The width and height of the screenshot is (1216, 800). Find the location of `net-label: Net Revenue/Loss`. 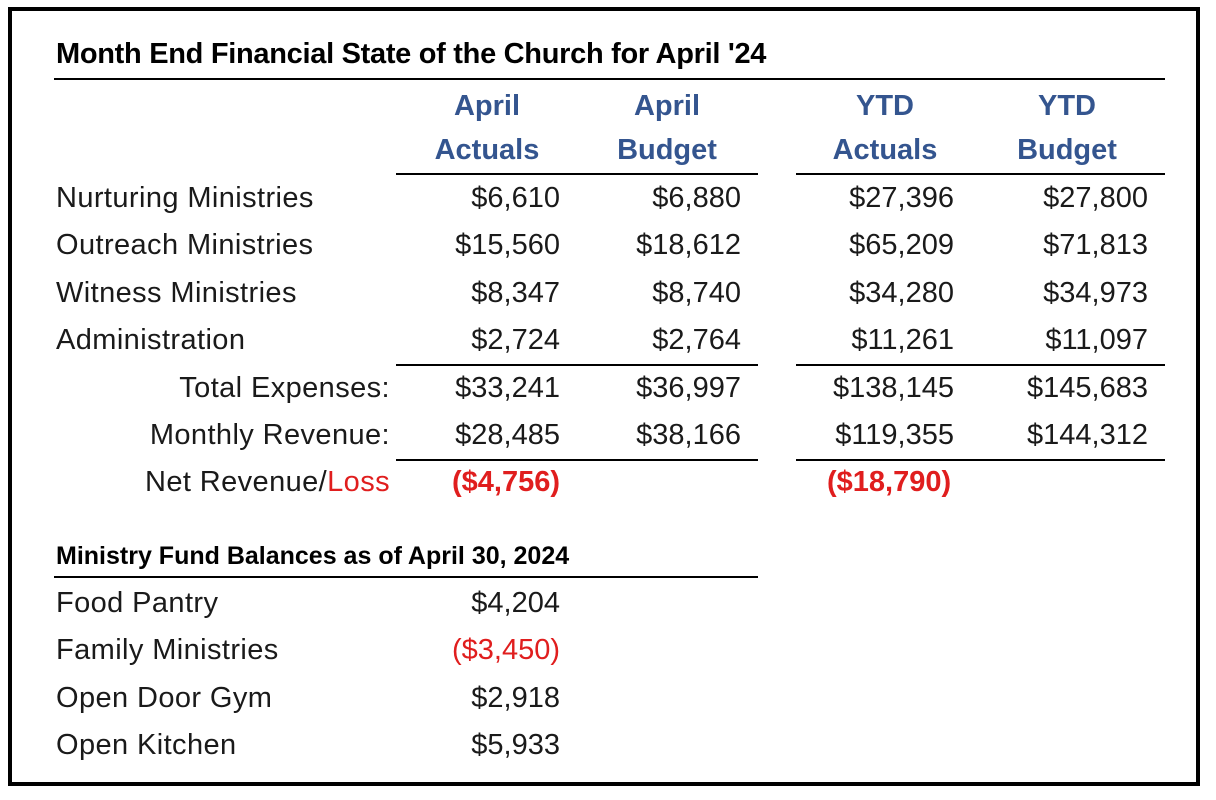

net-label: Net Revenue/Loss is located at coordinates (267, 482).